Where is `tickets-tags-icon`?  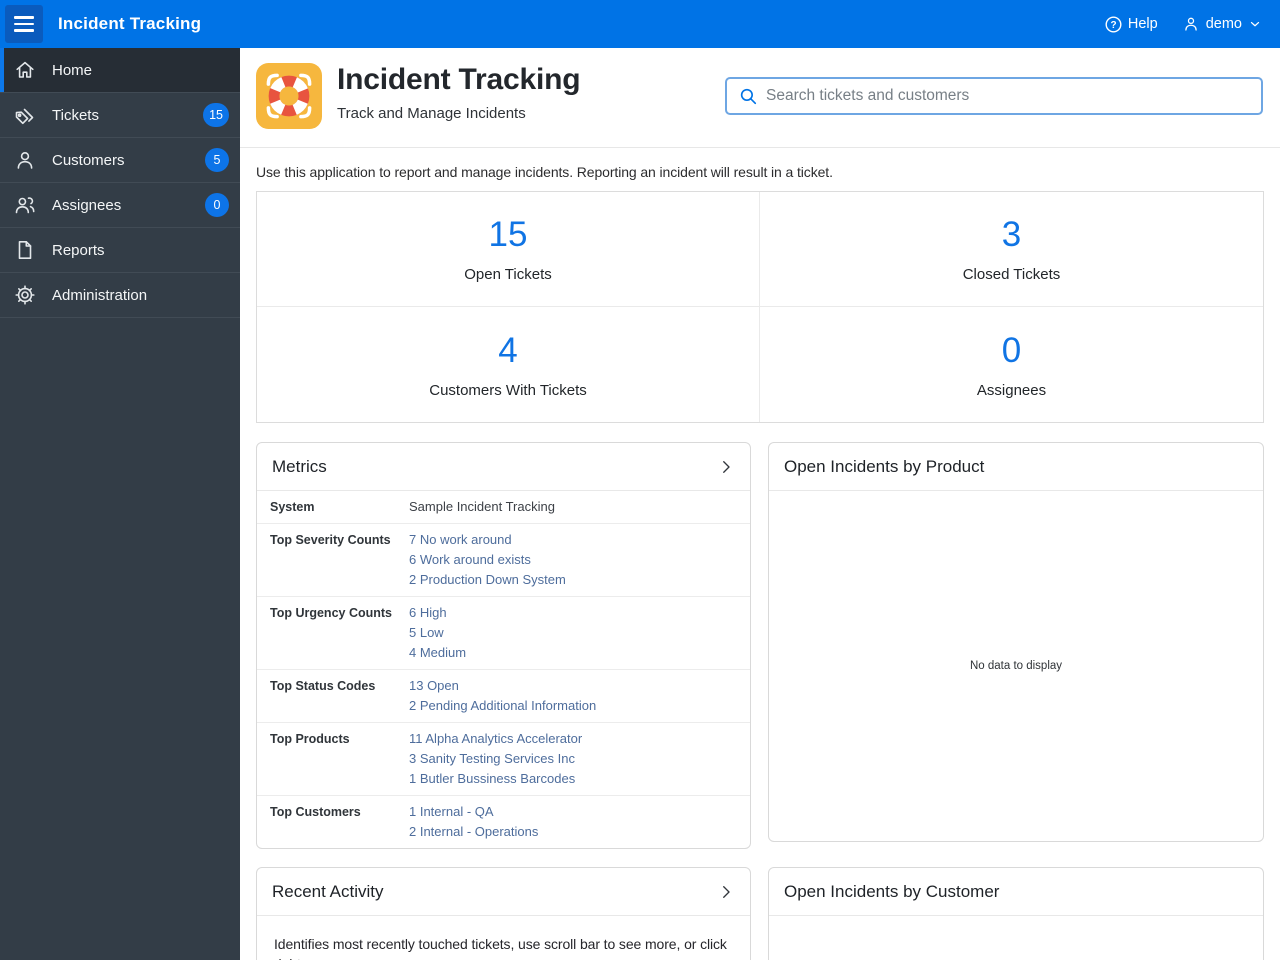 tickets-tags-icon is located at coordinates (25, 115).